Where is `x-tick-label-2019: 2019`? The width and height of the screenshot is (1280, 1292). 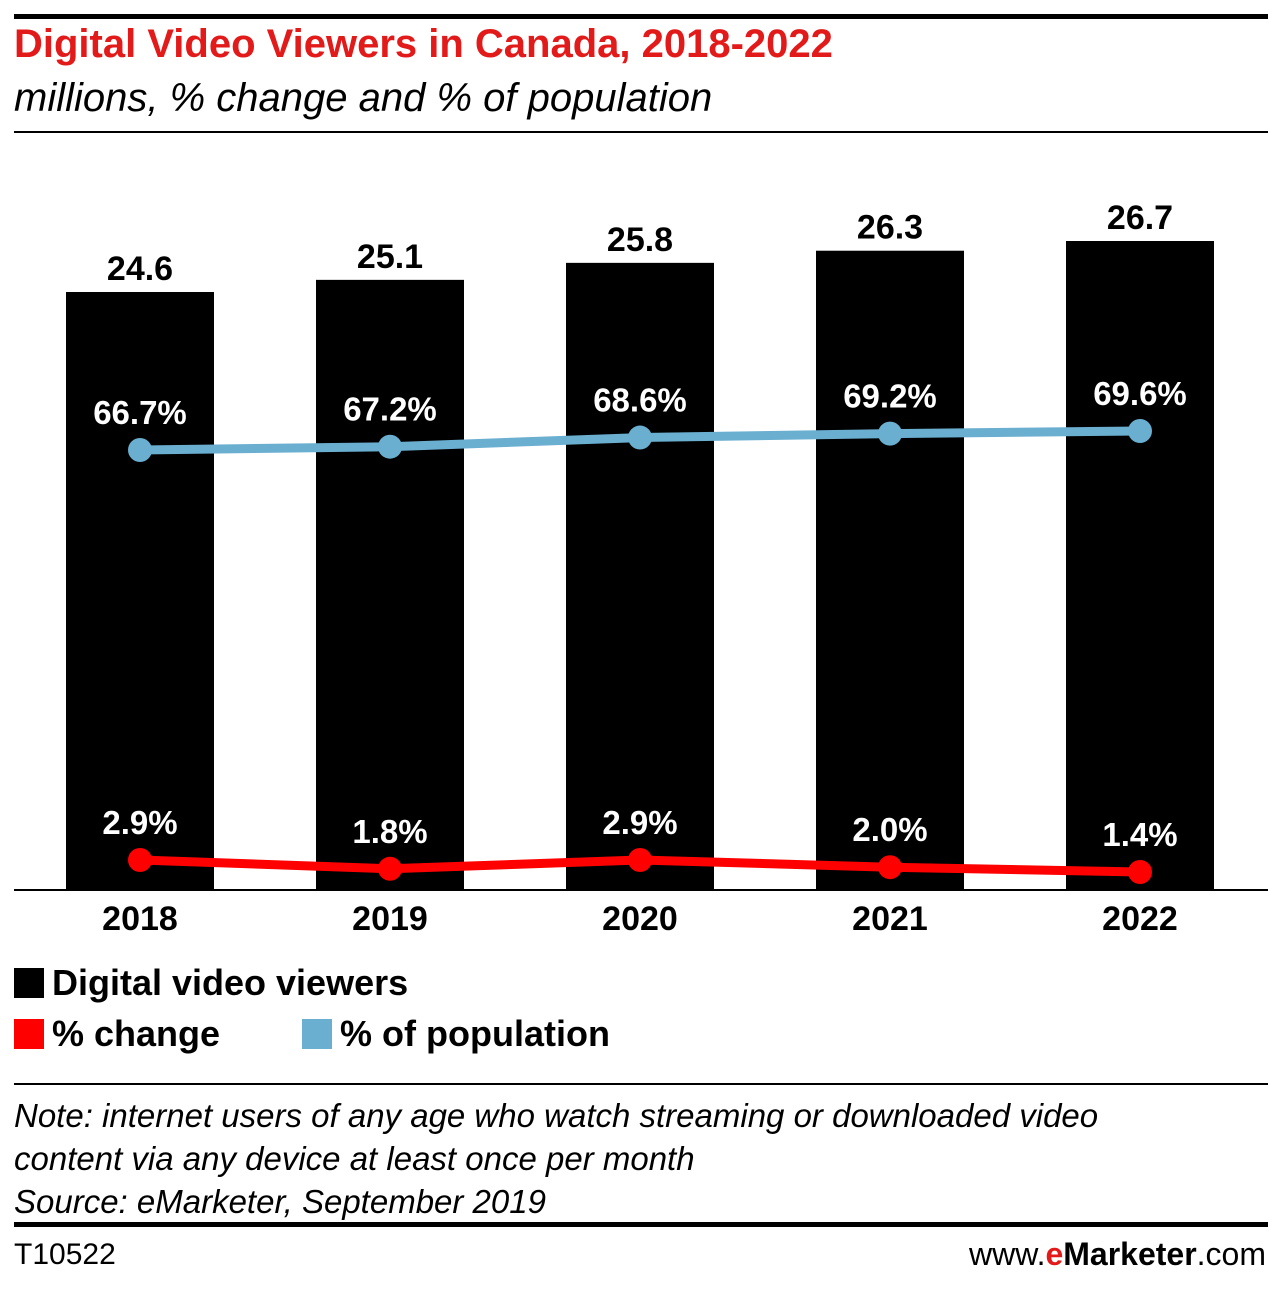
x-tick-label-2019: 2019 is located at coordinates (390, 919).